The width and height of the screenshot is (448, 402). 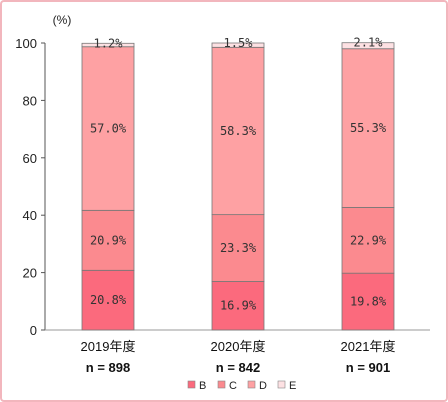 I want to click on x-tick-label: 2019年度, so click(x=108, y=346).